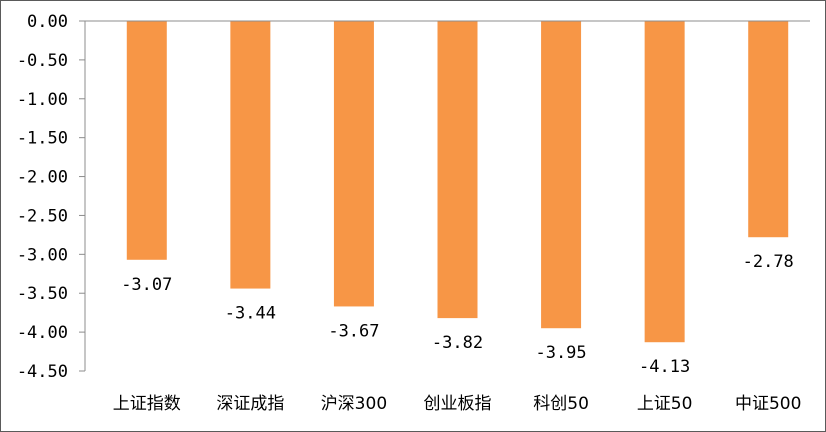  I want to click on y-tick-label: -1.50, so click(42, 139).